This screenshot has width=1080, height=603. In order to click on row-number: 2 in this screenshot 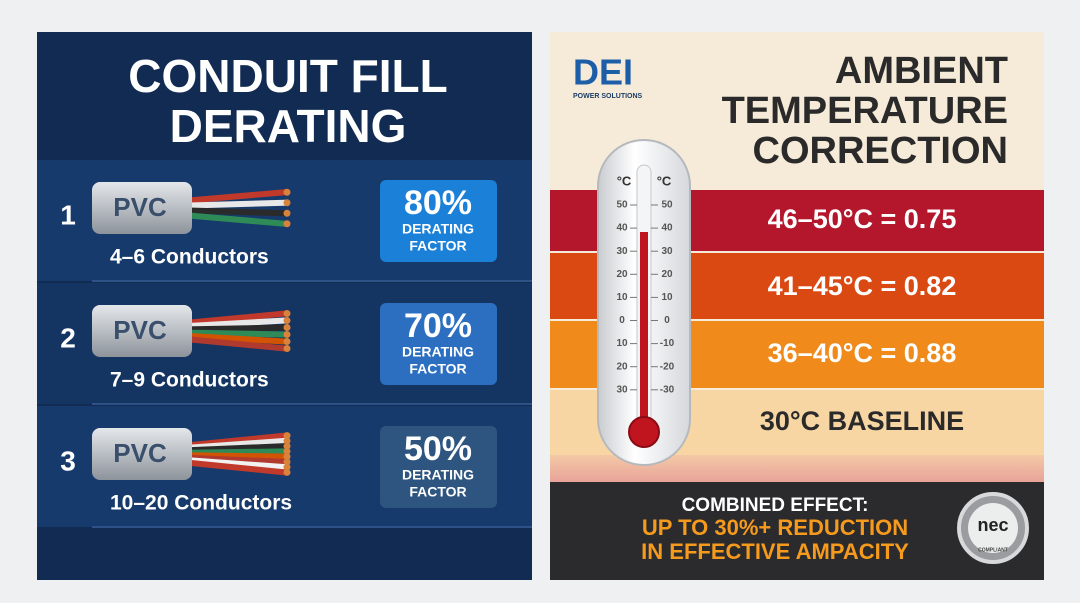, I will do `click(68, 337)`.